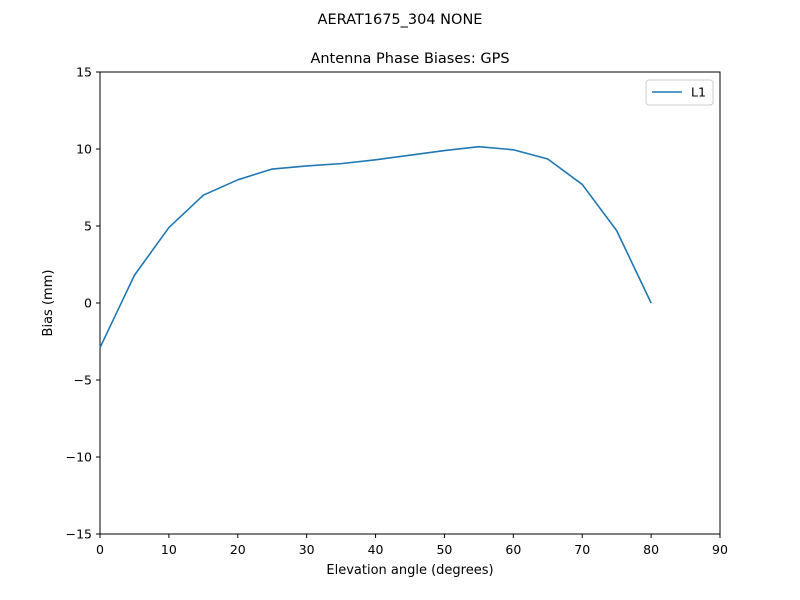  What do you see at coordinates (582, 549) in the screenshot?
I see `x-tick-label: 70` at bounding box center [582, 549].